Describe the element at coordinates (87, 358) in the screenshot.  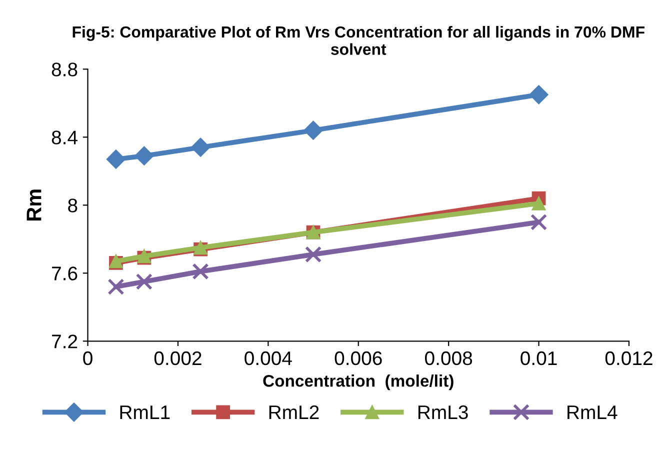
I see `x-tick-label: 0` at that location.